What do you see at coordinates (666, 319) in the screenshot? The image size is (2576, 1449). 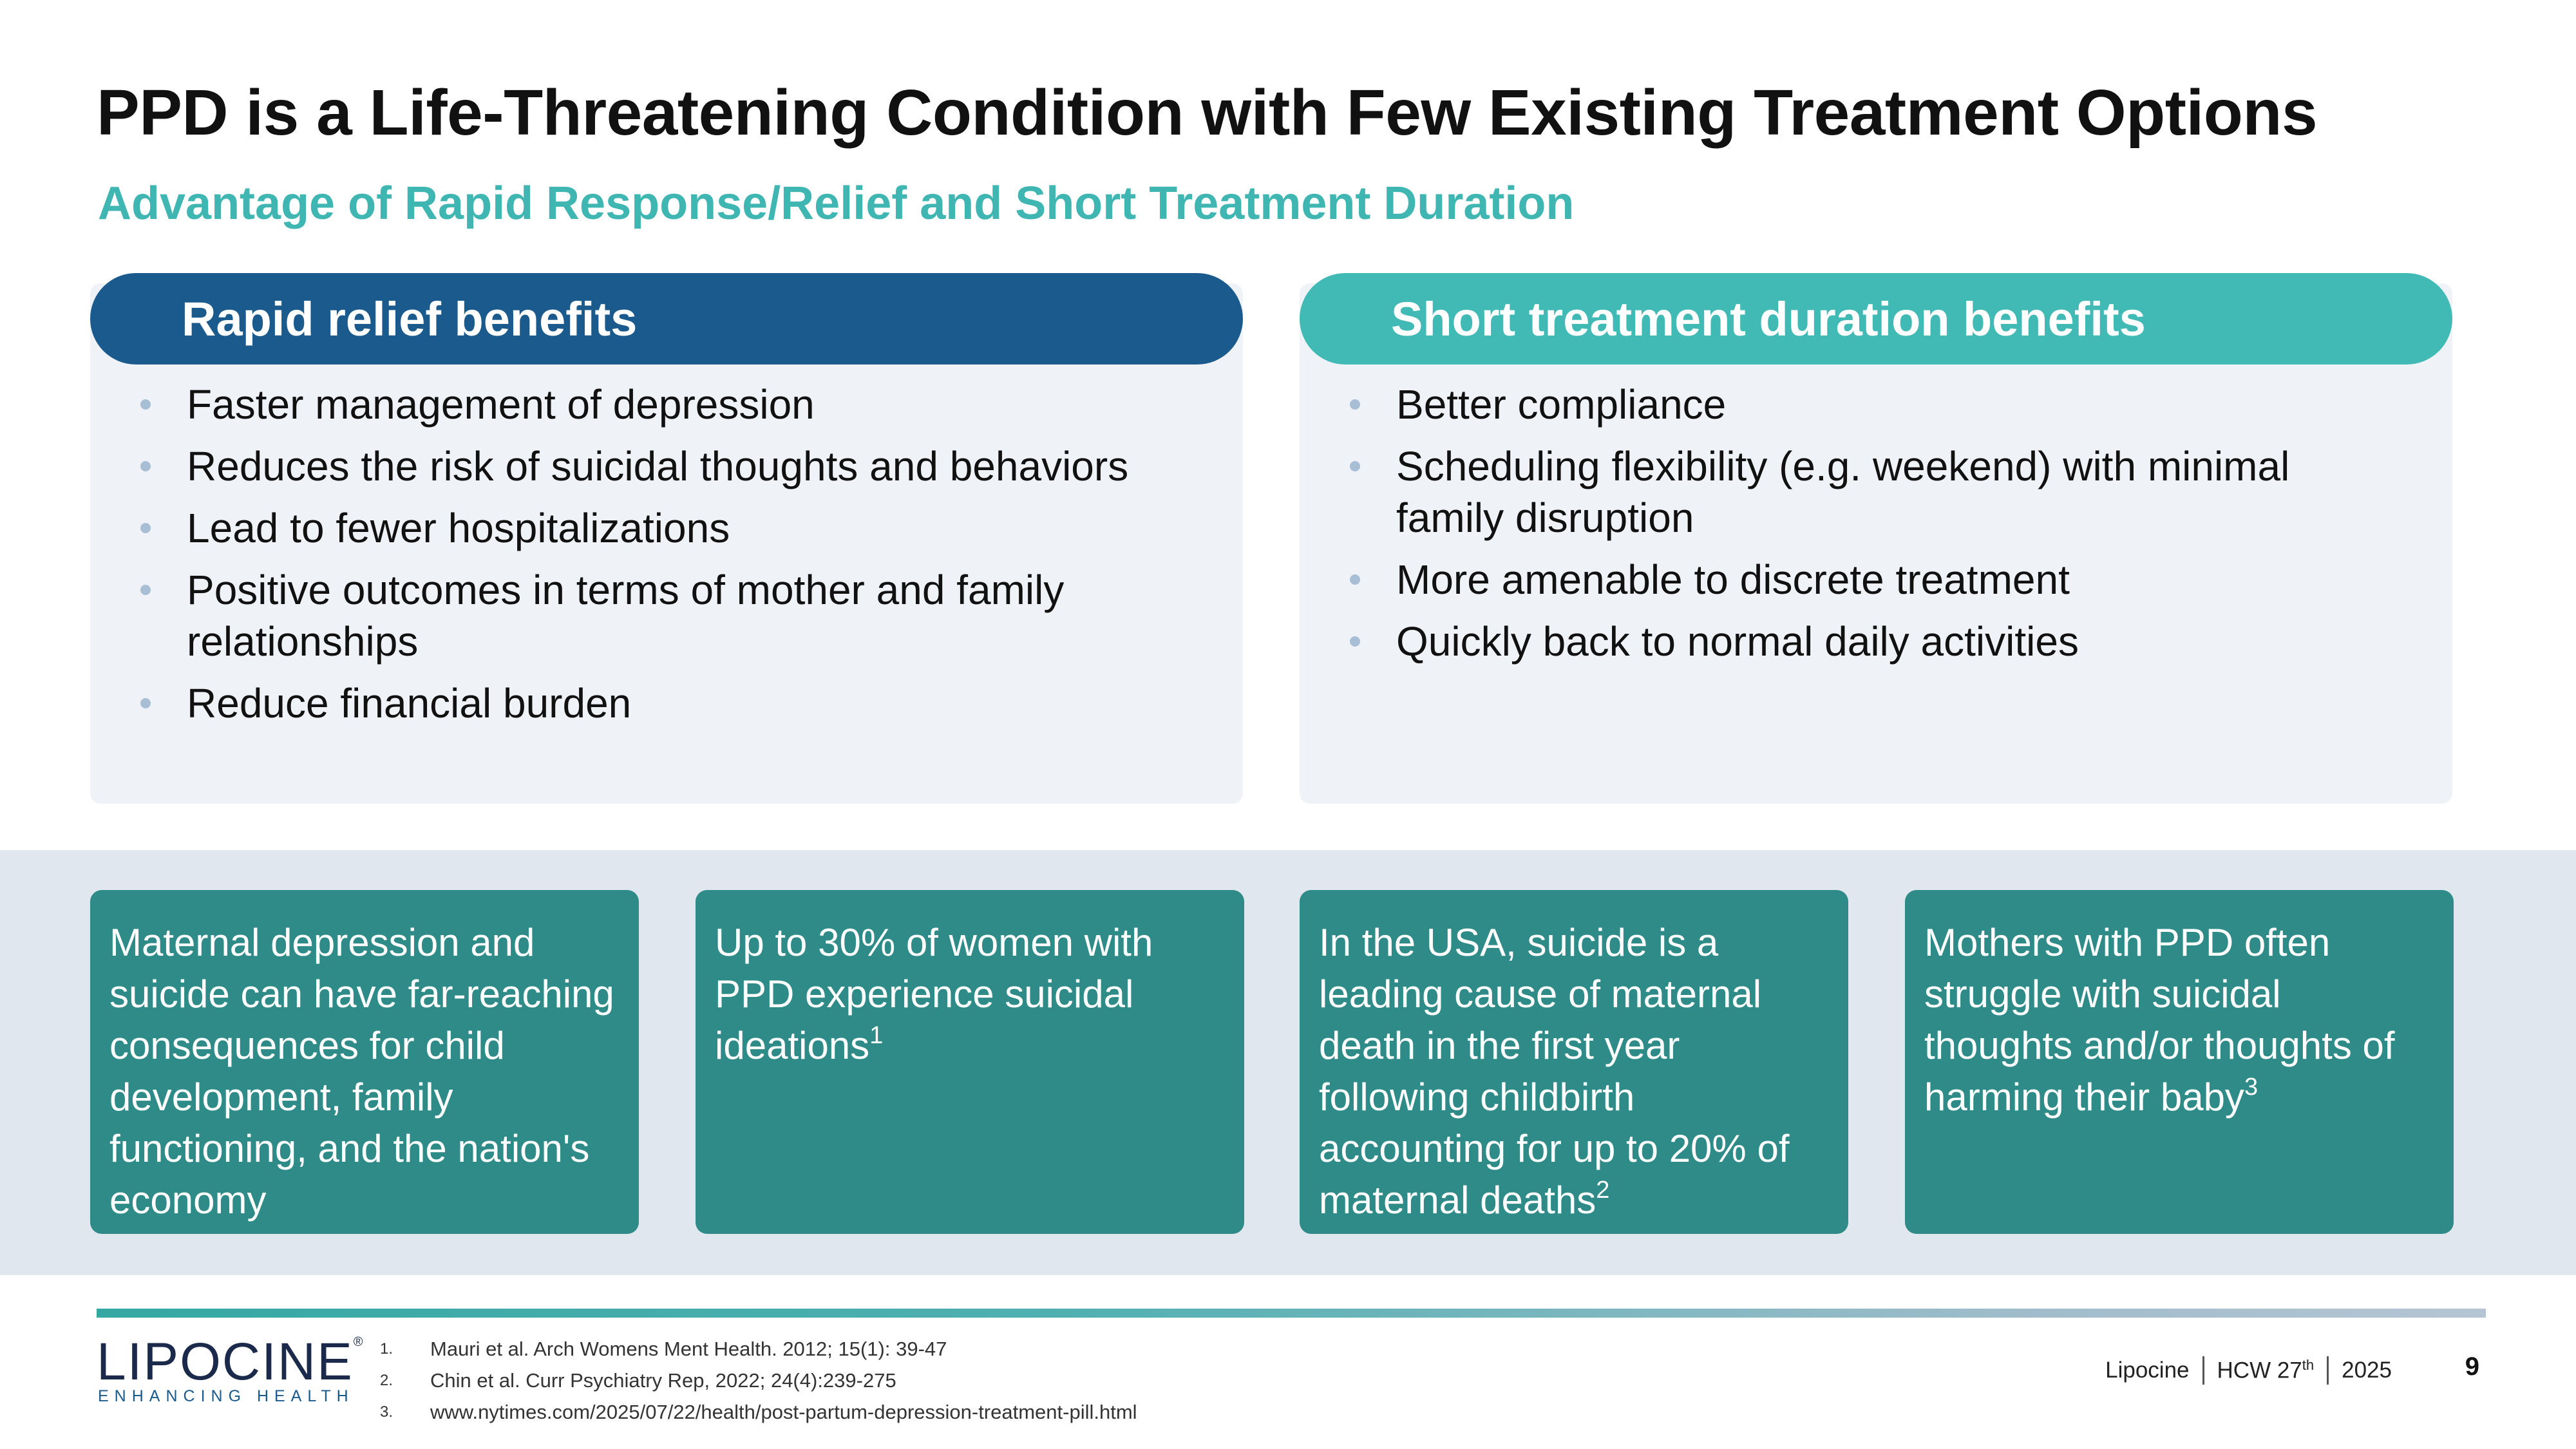 I see `rapid-relief-heading: Rapid relief benefits` at bounding box center [666, 319].